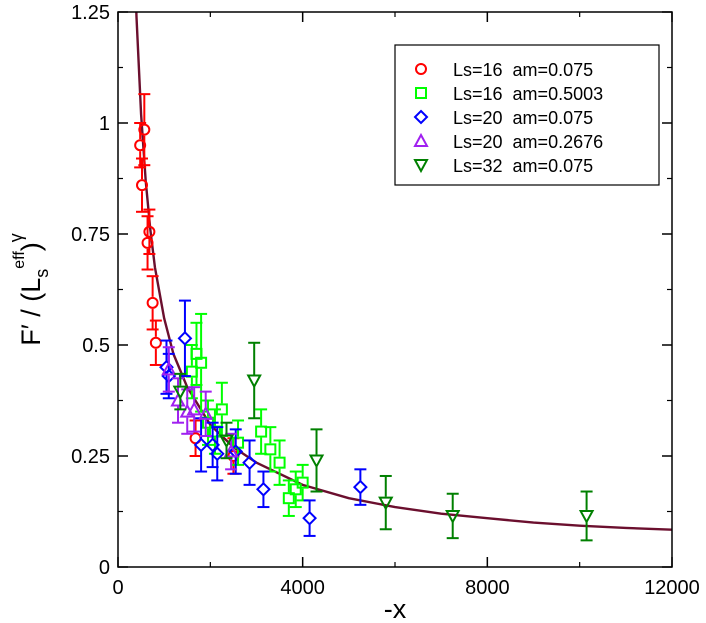 The image size is (706, 623). I want to click on legend-label: Ls=16 am=0.5003, so click(528, 94).